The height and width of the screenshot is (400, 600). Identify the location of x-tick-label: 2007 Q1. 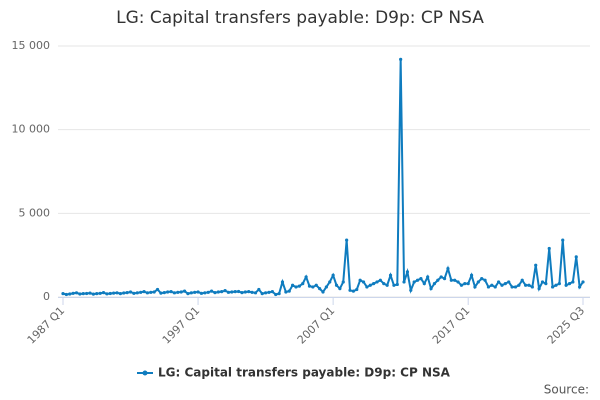
(316, 325).